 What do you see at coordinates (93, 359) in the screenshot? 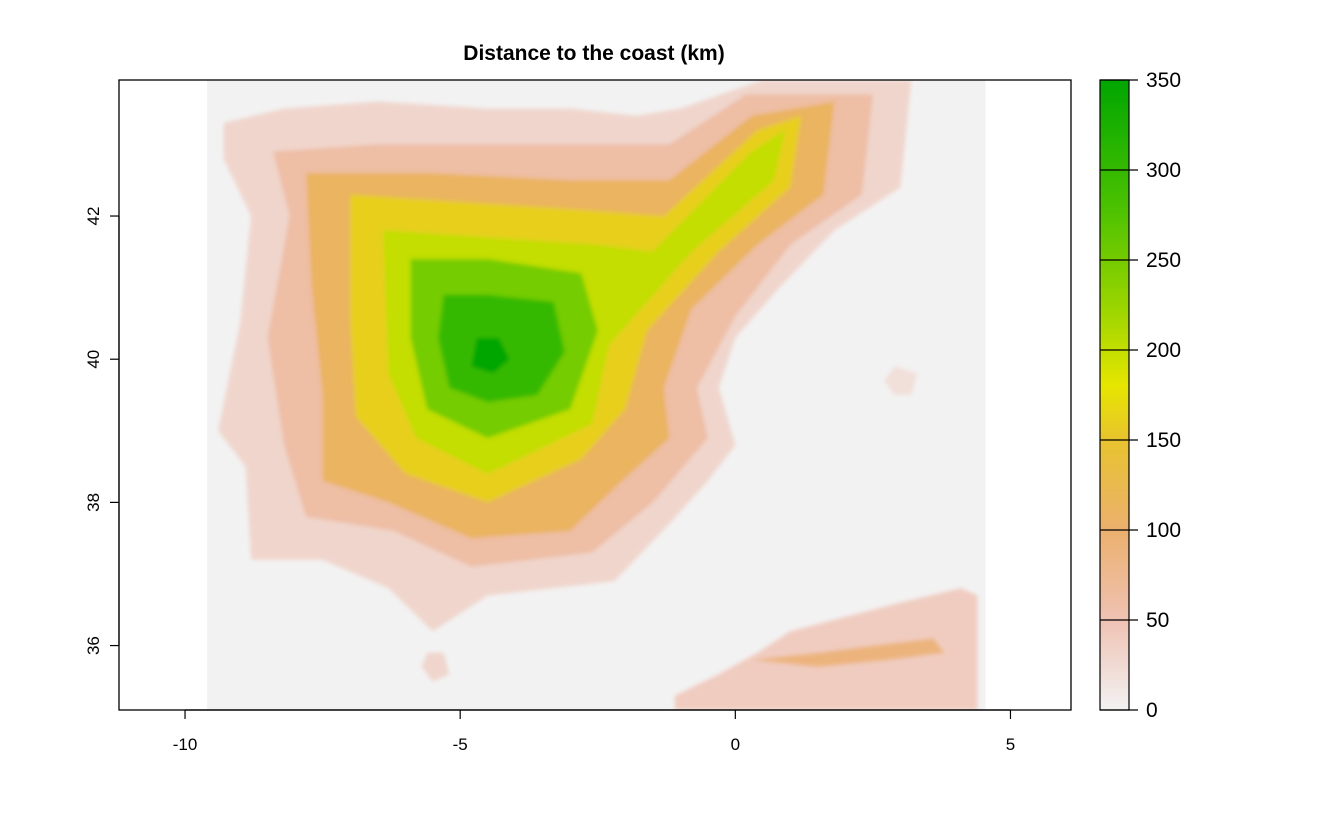
I see `y-tick-label: 40` at bounding box center [93, 359].